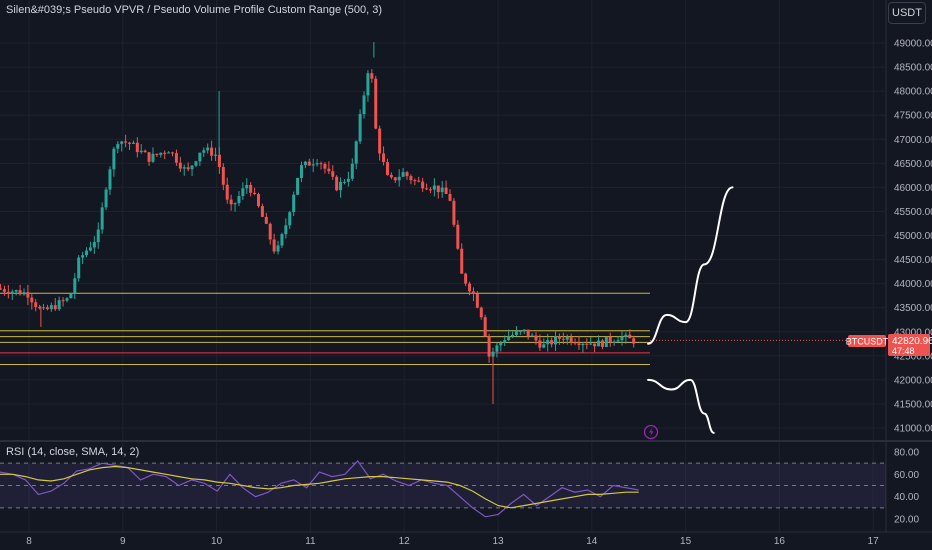 The width and height of the screenshot is (932, 550). Describe the element at coordinates (913, 356) in the screenshot. I see `price-tick-label: 42500.00` at that location.